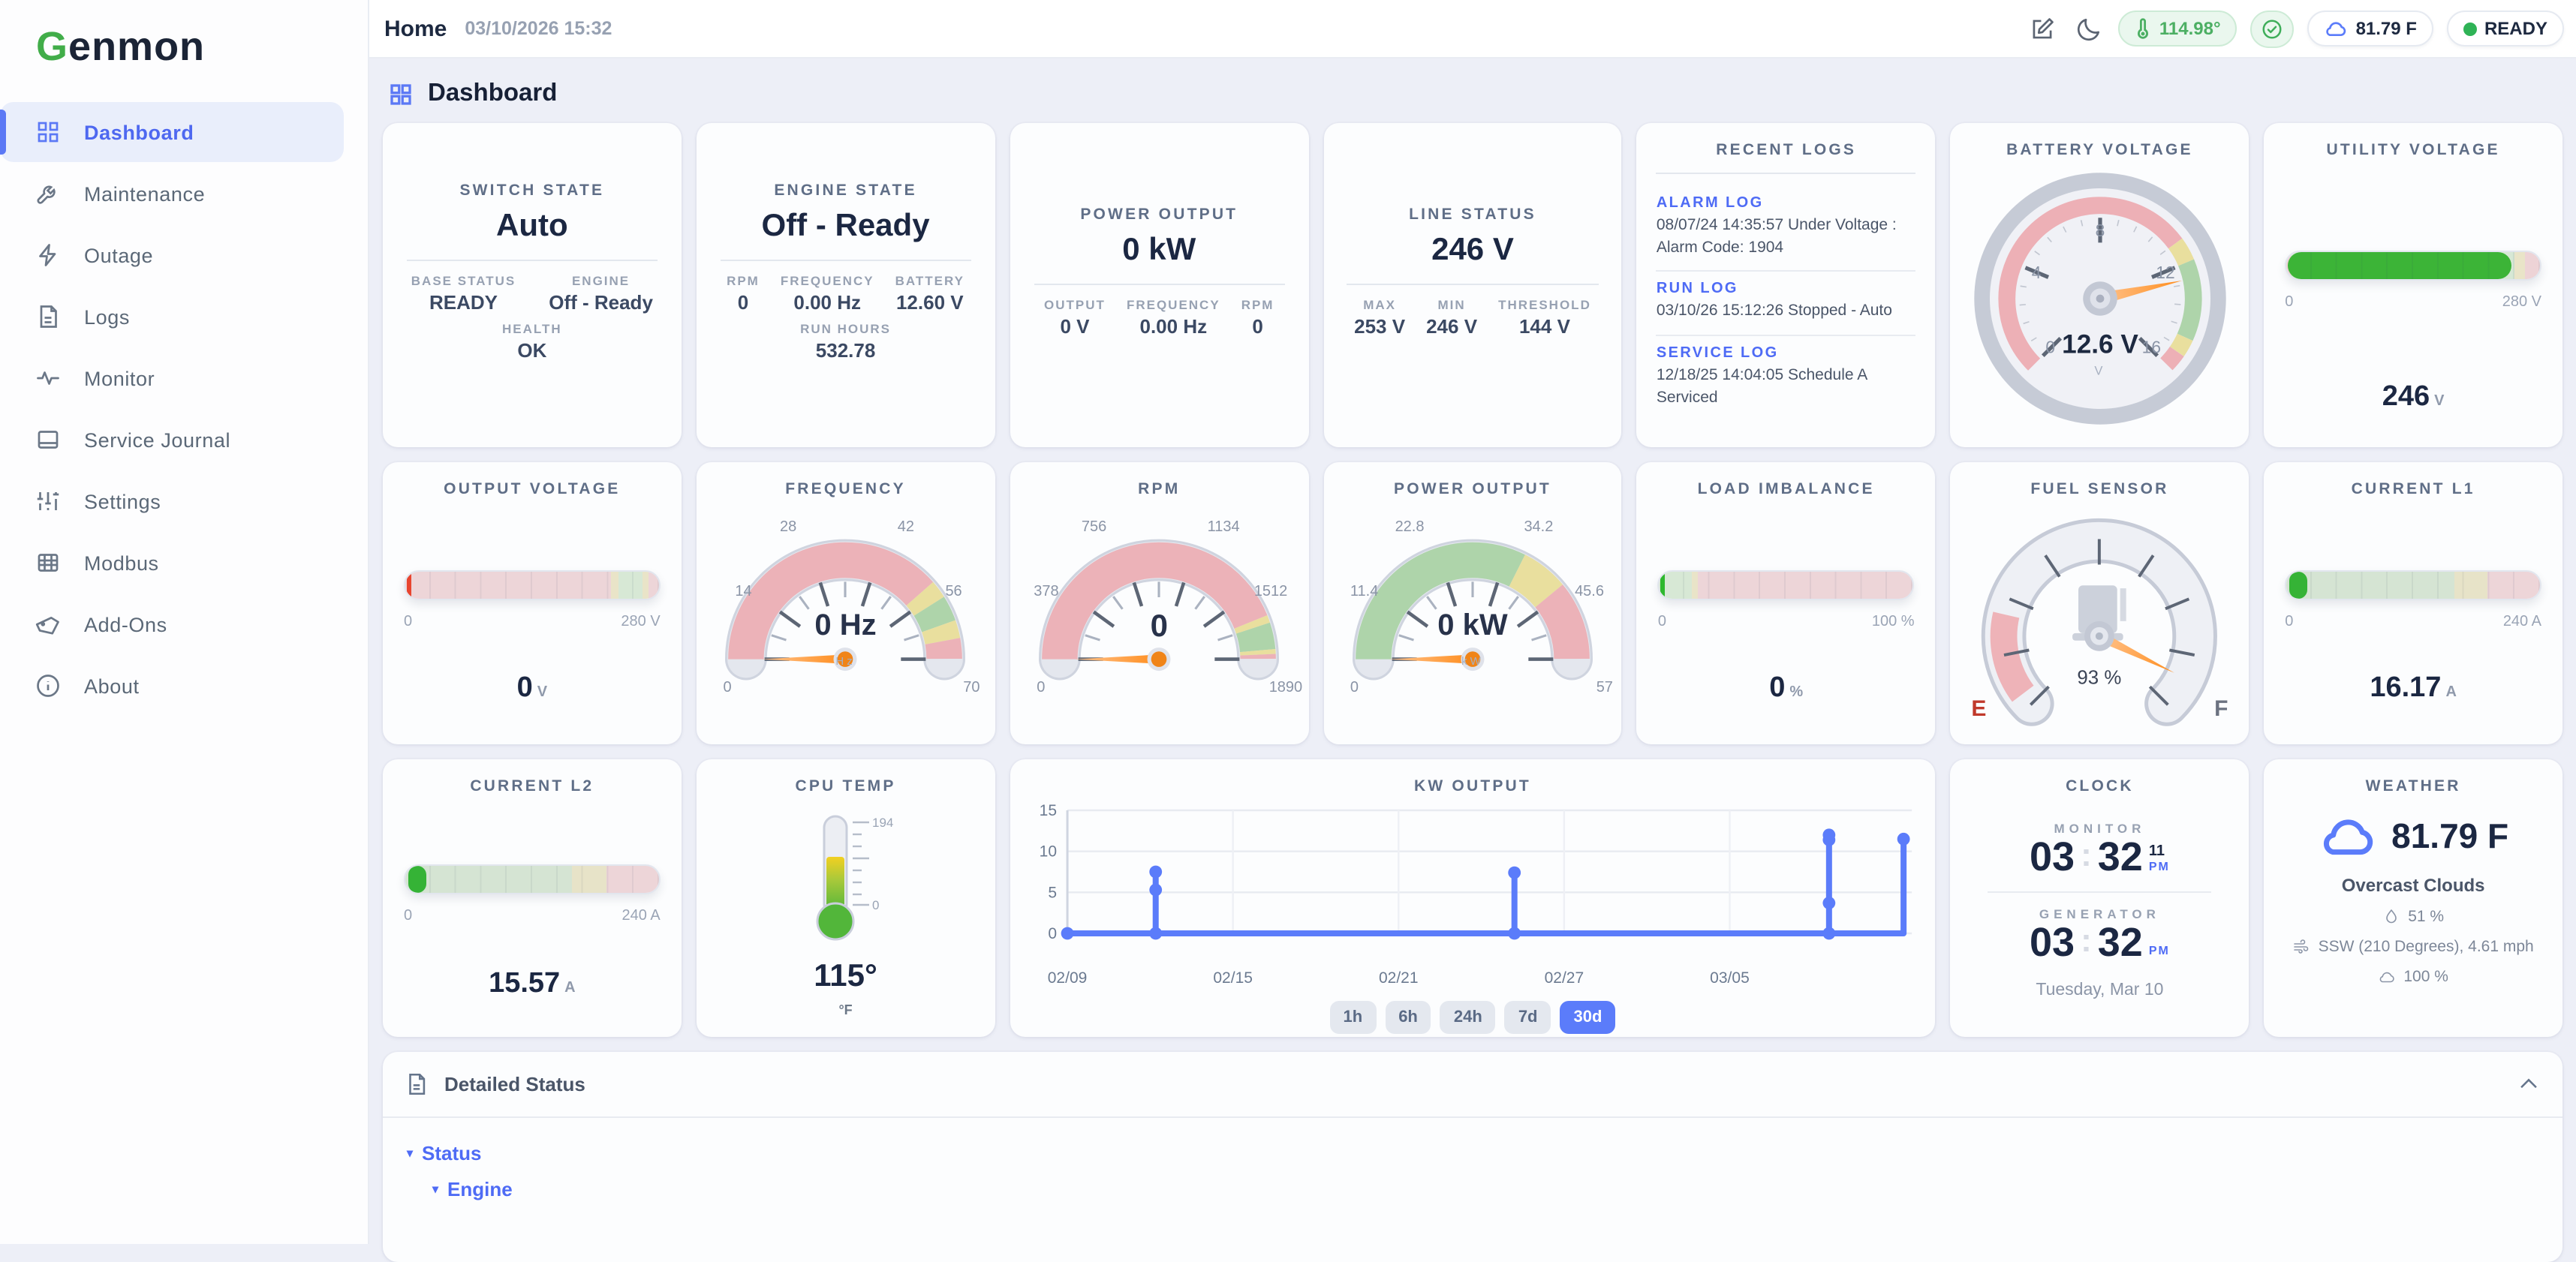  What do you see at coordinates (2099, 370) in the screenshot?
I see `battery-voltage-unit: V` at bounding box center [2099, 370].